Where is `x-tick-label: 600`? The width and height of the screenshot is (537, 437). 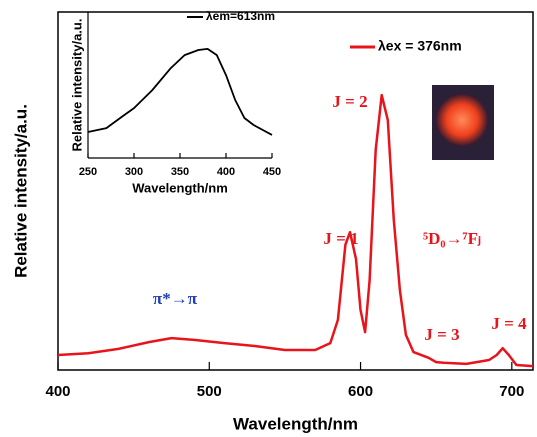 x-tick-label: 600 is located at coordinates (360, 391).